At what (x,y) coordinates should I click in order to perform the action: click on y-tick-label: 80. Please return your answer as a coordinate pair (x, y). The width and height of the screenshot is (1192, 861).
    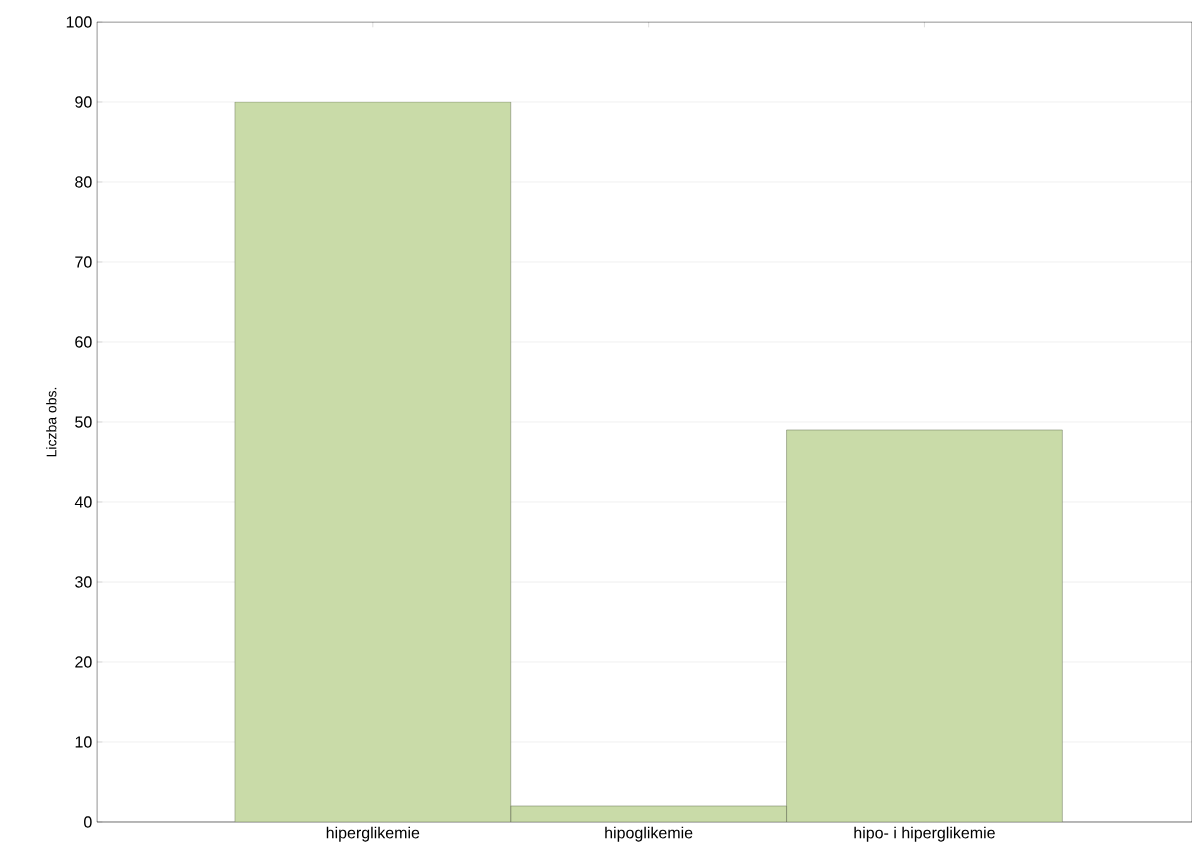
    Looking at the image, I should click on (83, 182).